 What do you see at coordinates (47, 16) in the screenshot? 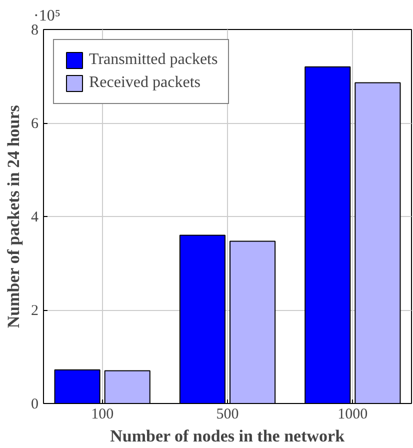
I see `text: ·10⁵` at bounding box center [47, 16].